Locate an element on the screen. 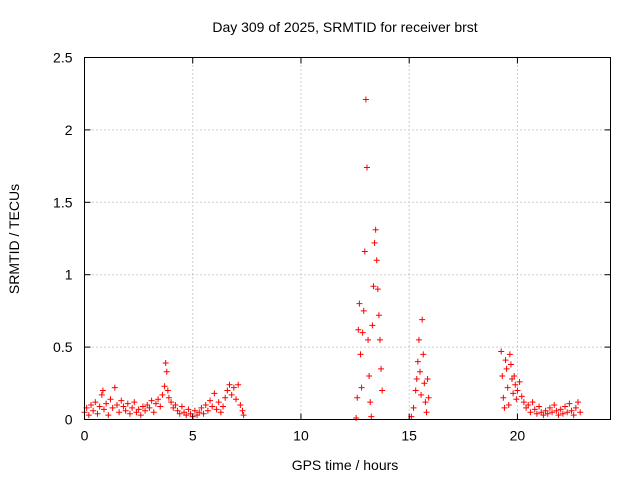 Image resolution: width=640 pixels, height=480 pixels. x-tick-label: 5 is located at coordinates (193, 436).